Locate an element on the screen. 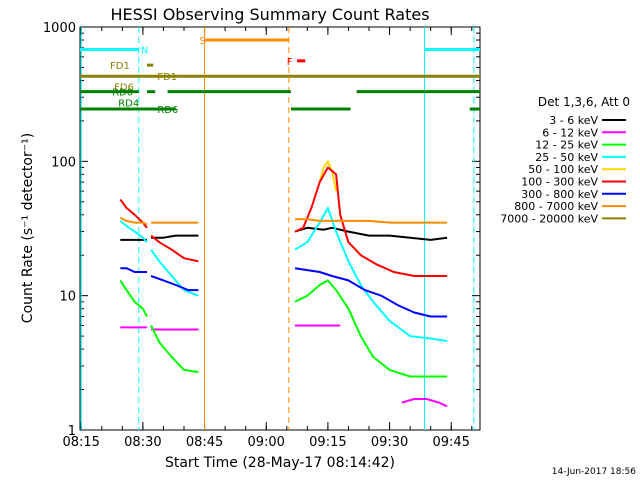 This screenshot has width=640, height=480. y-tick-label: 10 is located at coordinates (67, 297).